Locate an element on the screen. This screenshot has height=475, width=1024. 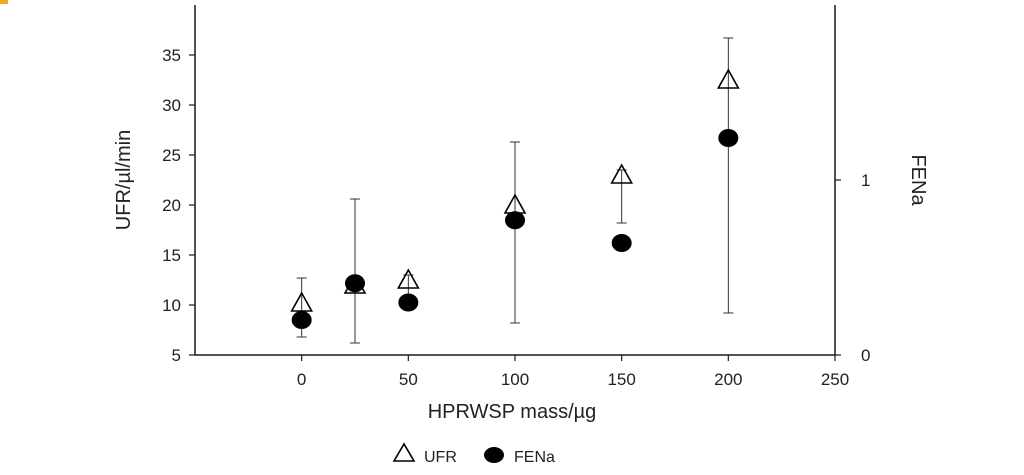
y-tick-label-4: 25 is located at coordinates (171, 155).